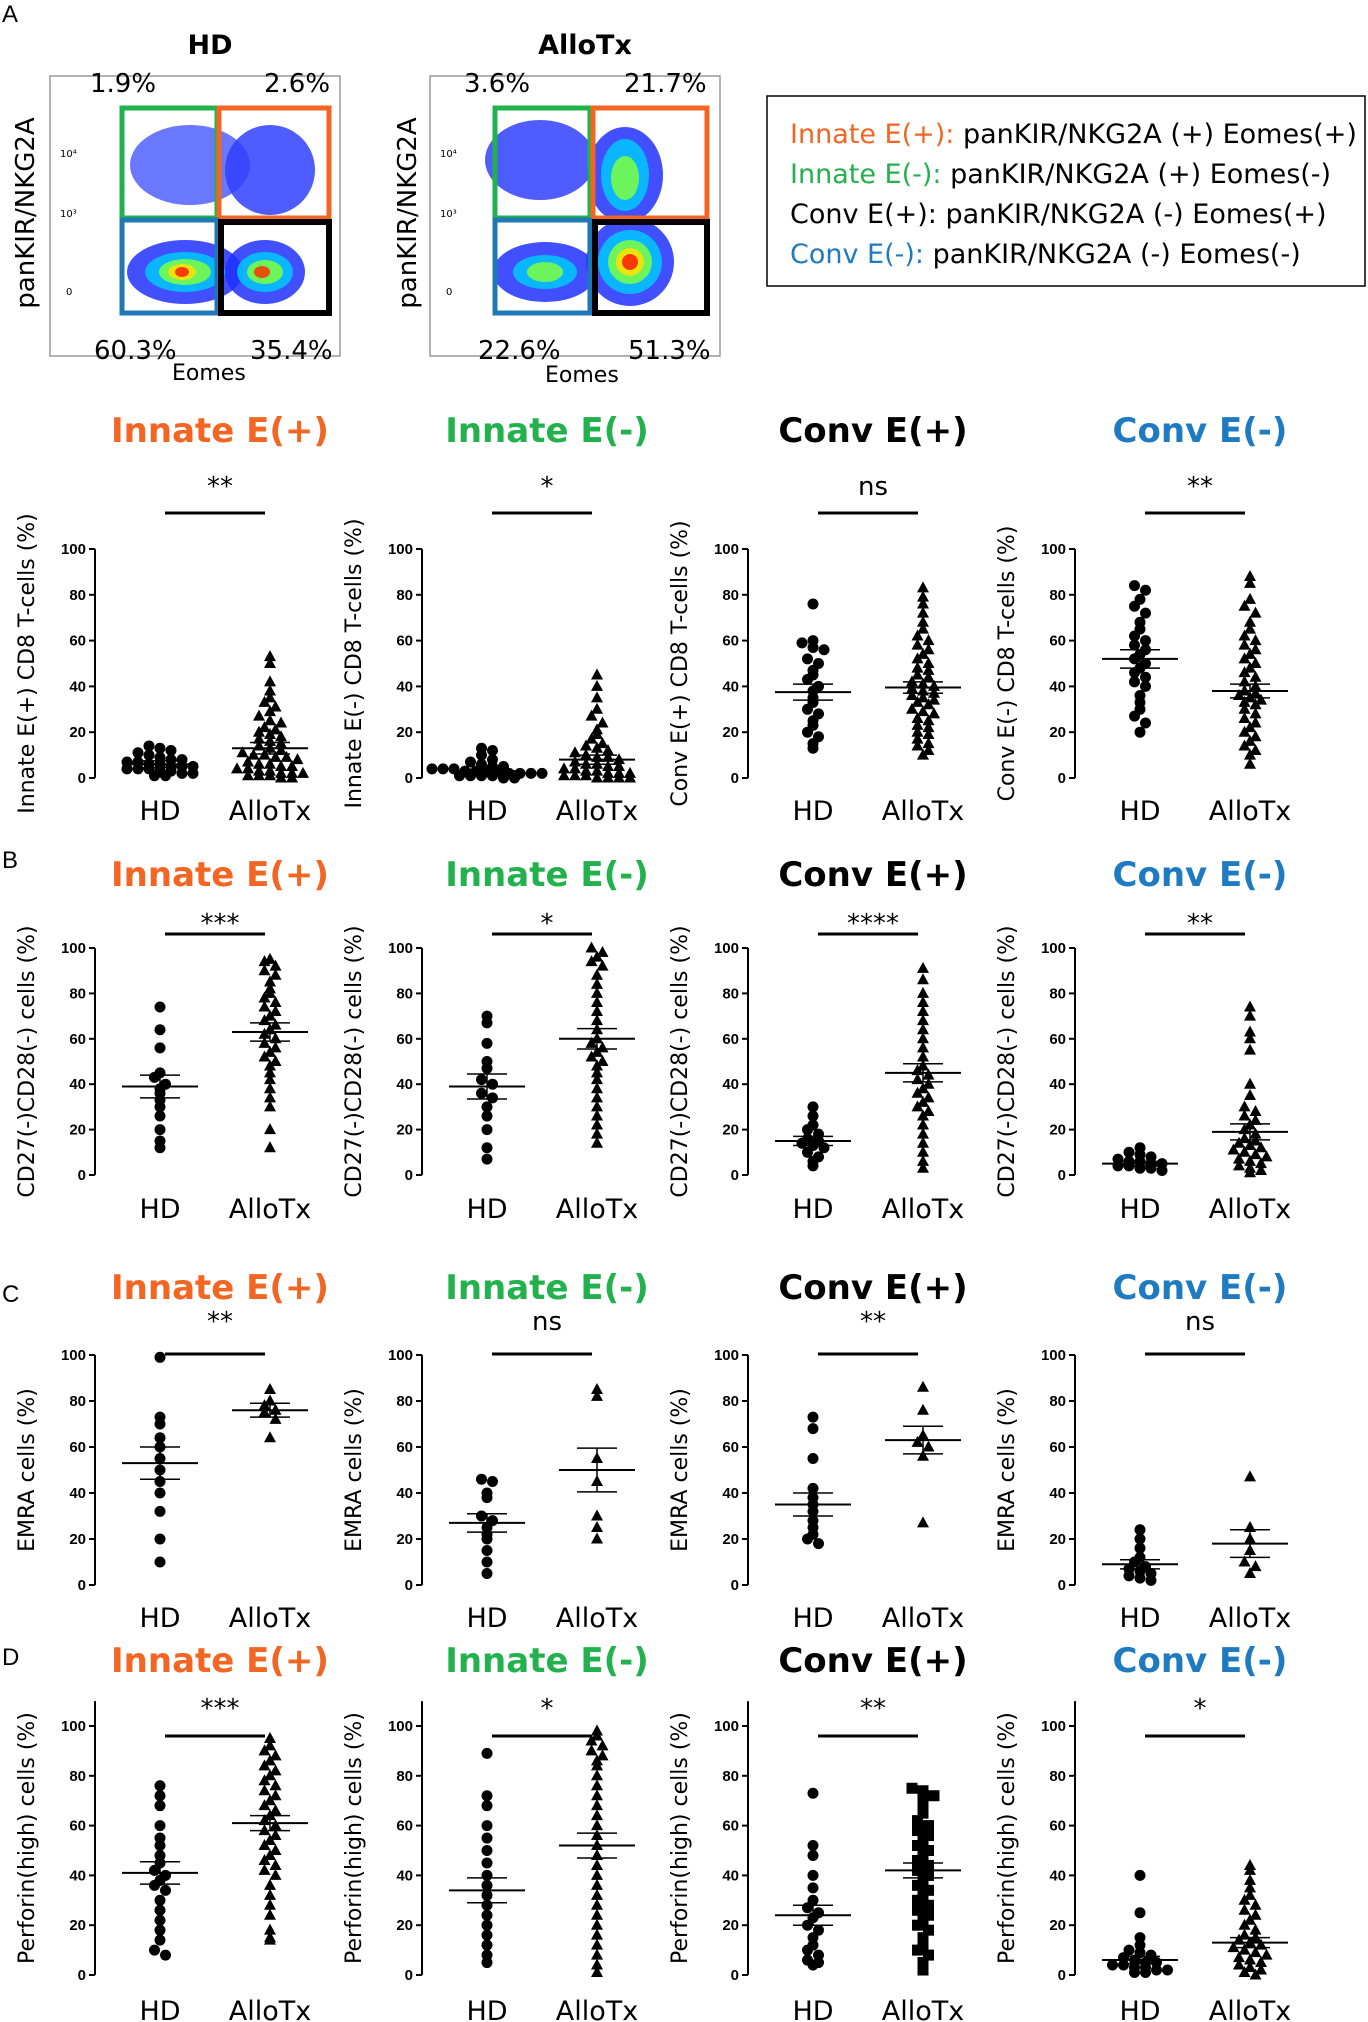 The width and height of the screenshot is (1368, 2022). What do you see at coordinates (448, 154) in the screenshot?
I see `flow-ytick-1e4: 10⁴` at bounding box center [448, 154].